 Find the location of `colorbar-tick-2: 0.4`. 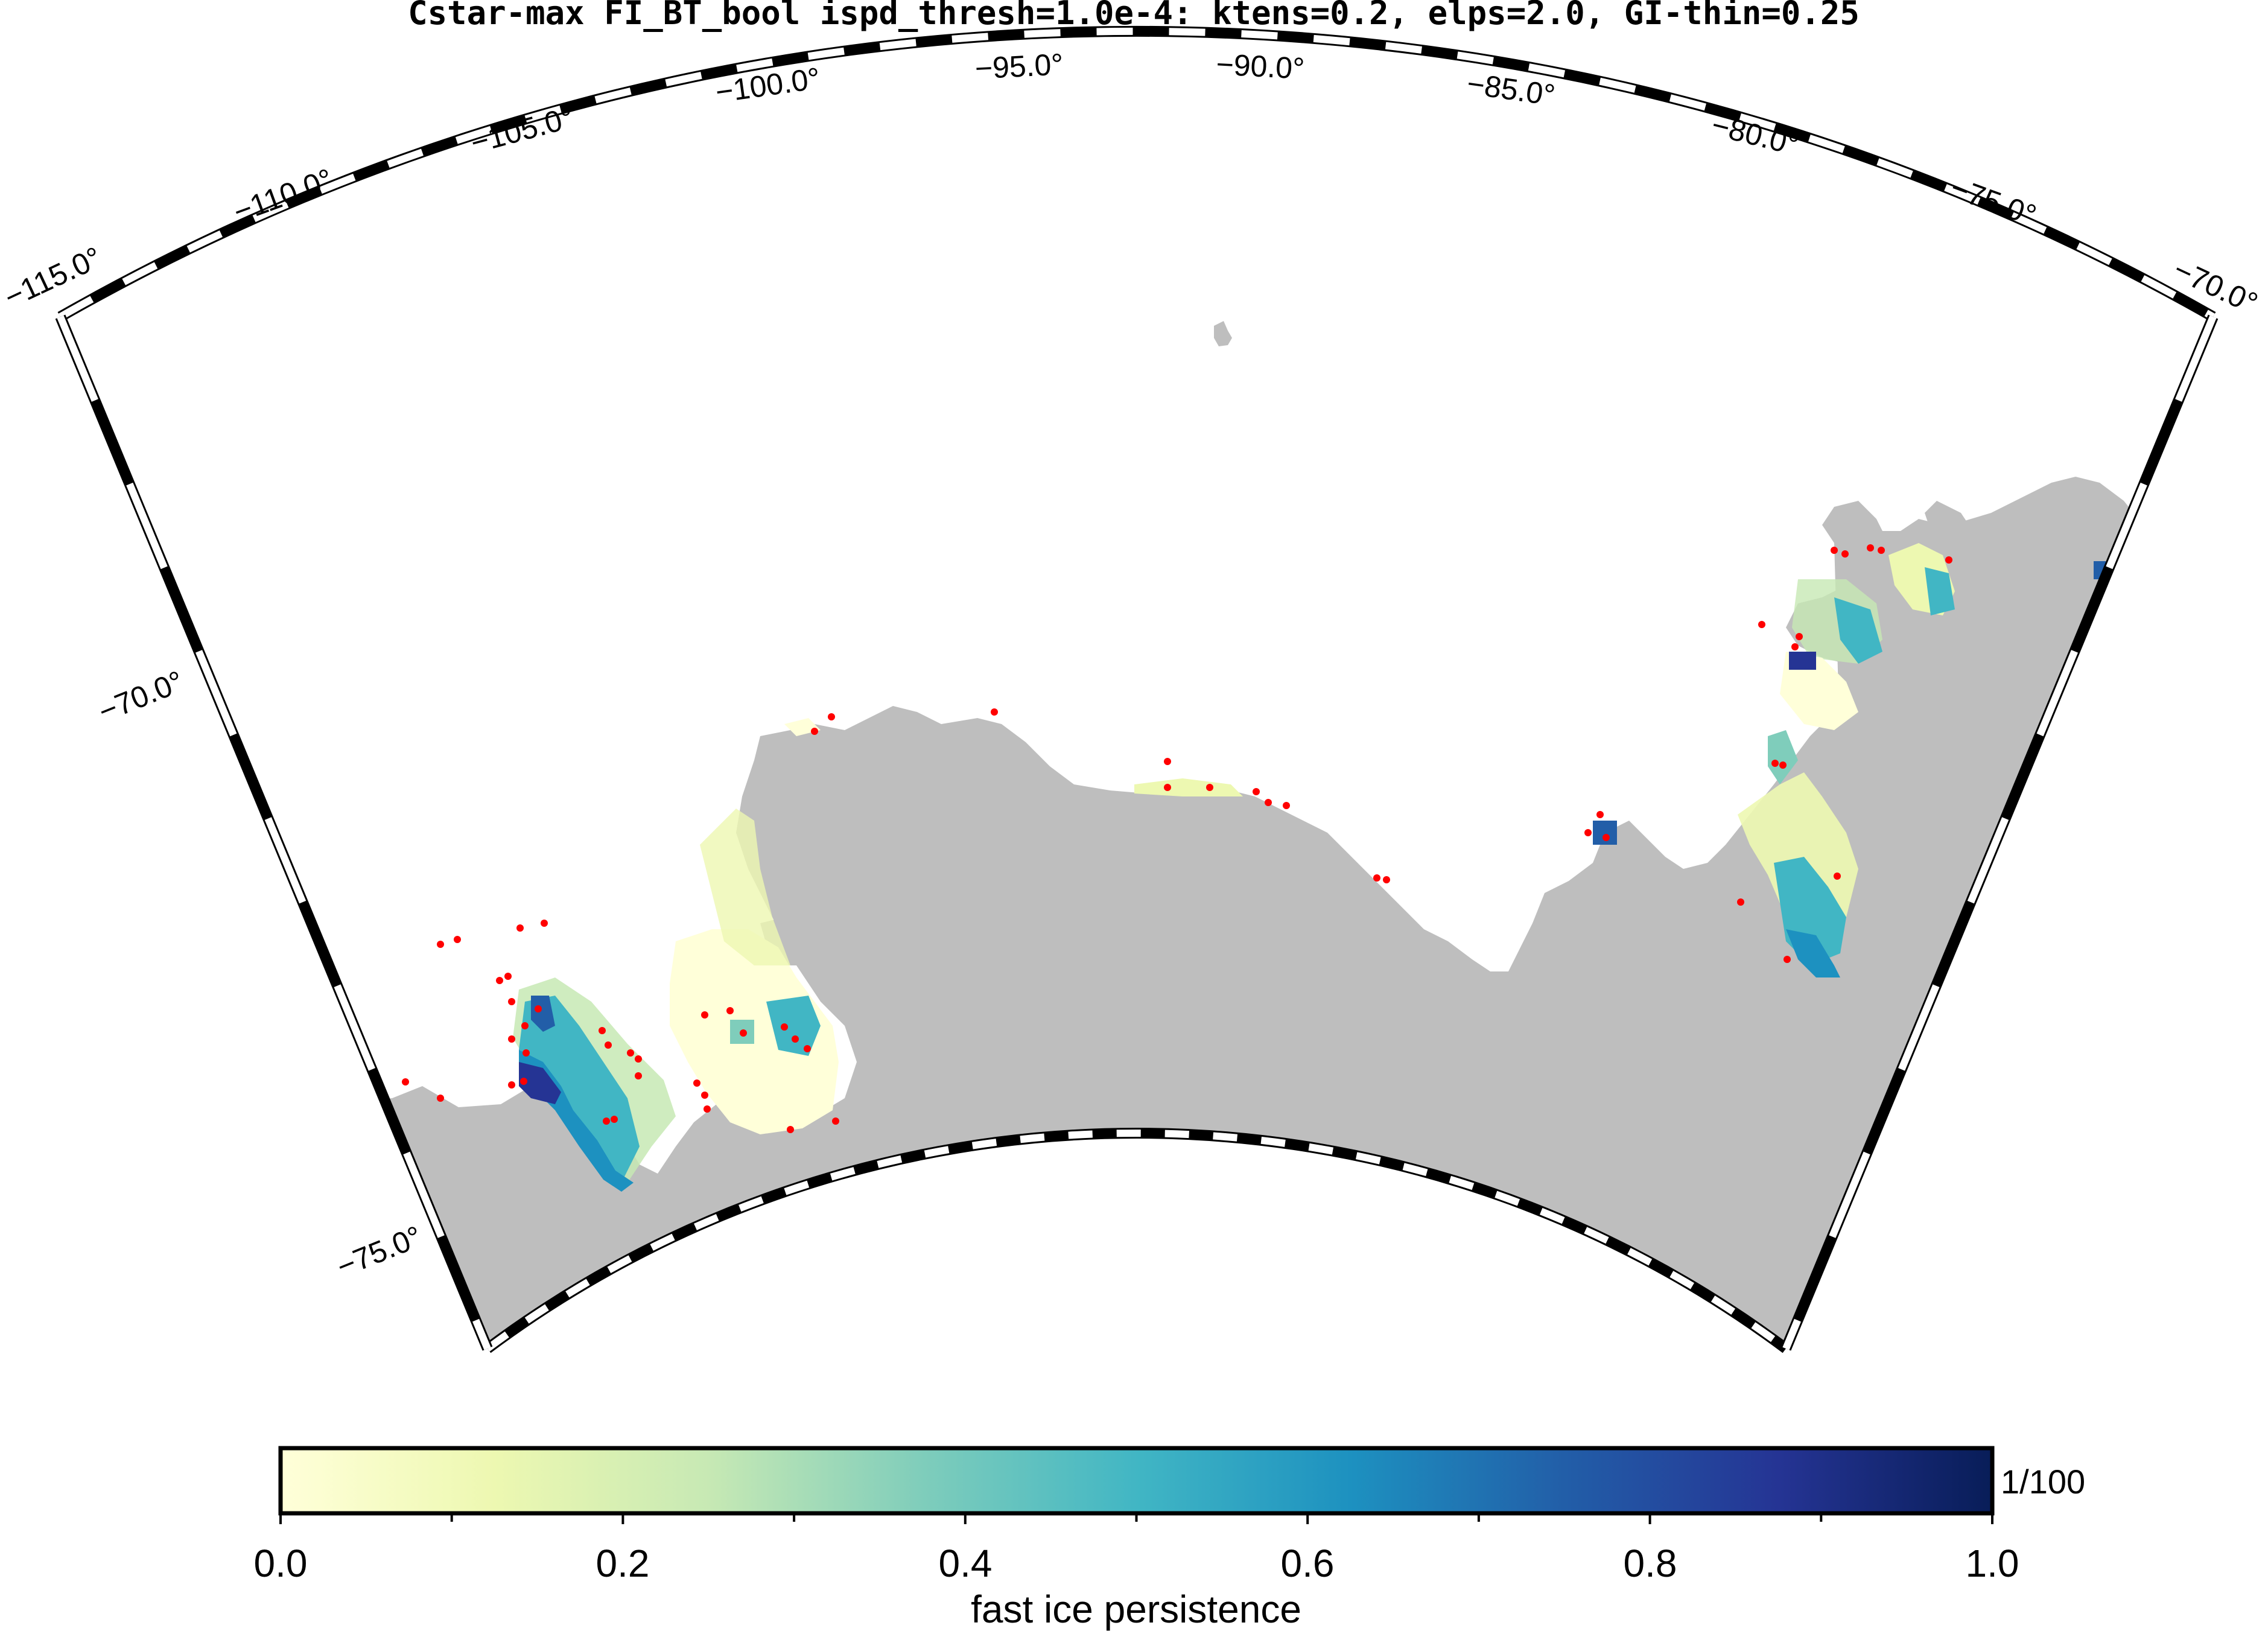

colorbar-tick-2: 0.4 is located at coordinates (966, 1563).